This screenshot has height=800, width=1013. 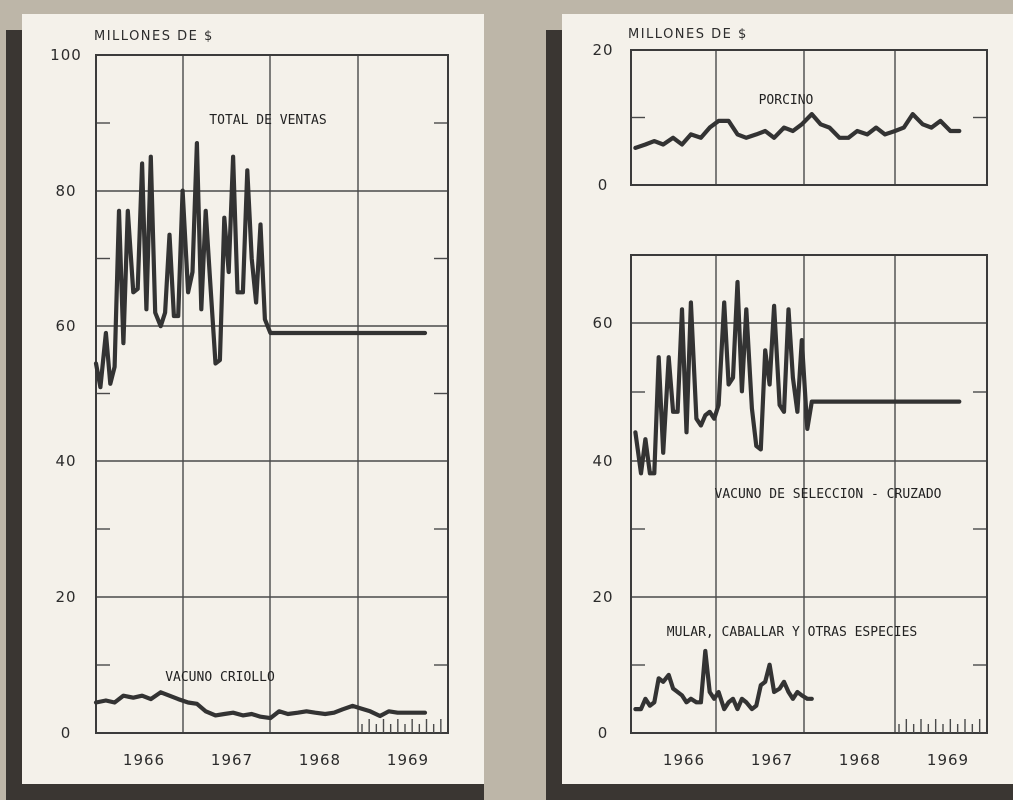 What do you see at coordinates (65, 191) in the screenshot?
I see `y-tick-label: 80` at bounding box center [65, 191].